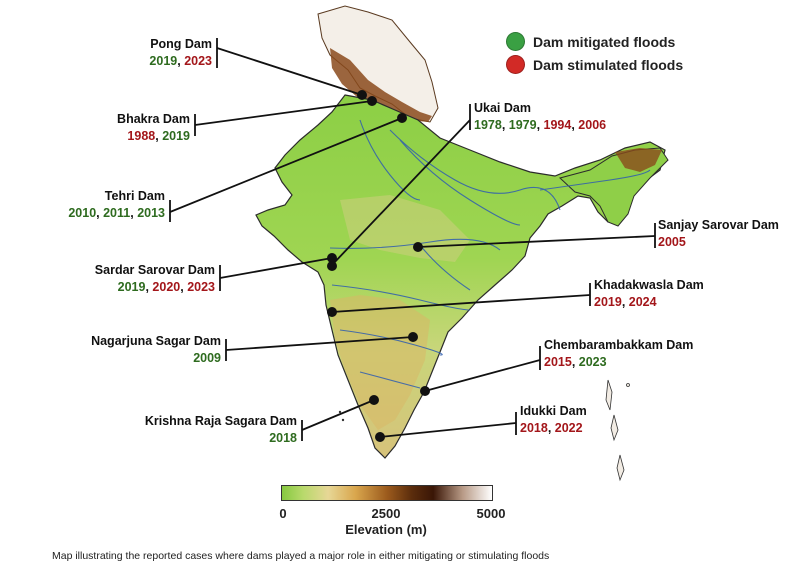  What do you see at coordinates (220, 421) in the screenshot?
I see `dam-name: Krishna Raja Sagara Dam` at bounding box center [220, 421].